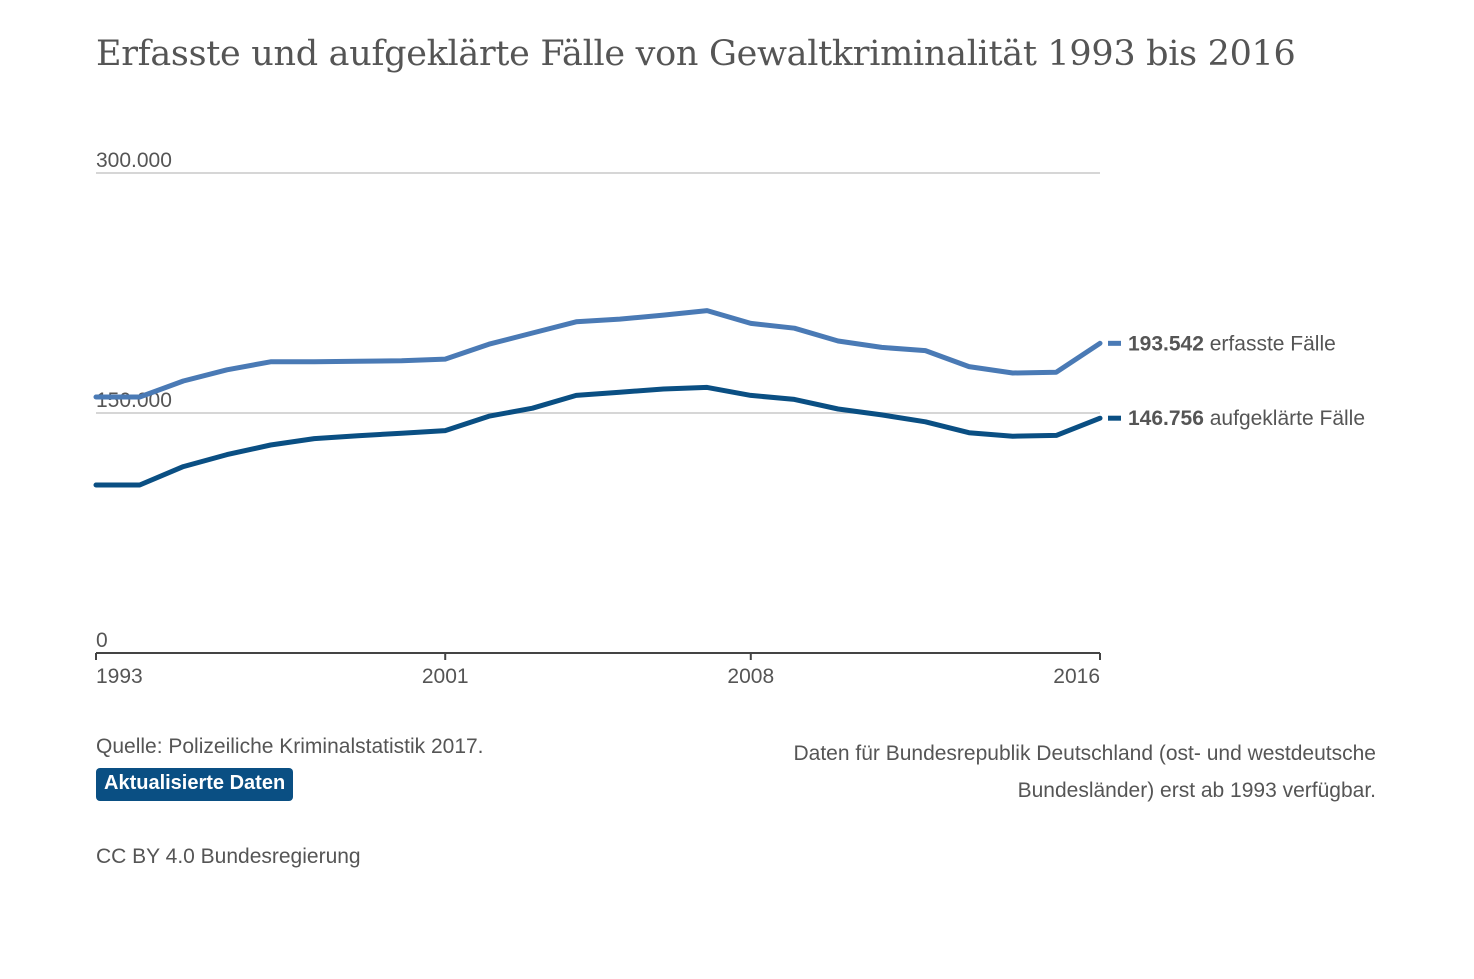 The width and height of the screenshot is (1474, 979). What do you see at coordinates (102, 640) in the screenshot?
I see `y-tick-label: 0` at bounding box center [102, 640].